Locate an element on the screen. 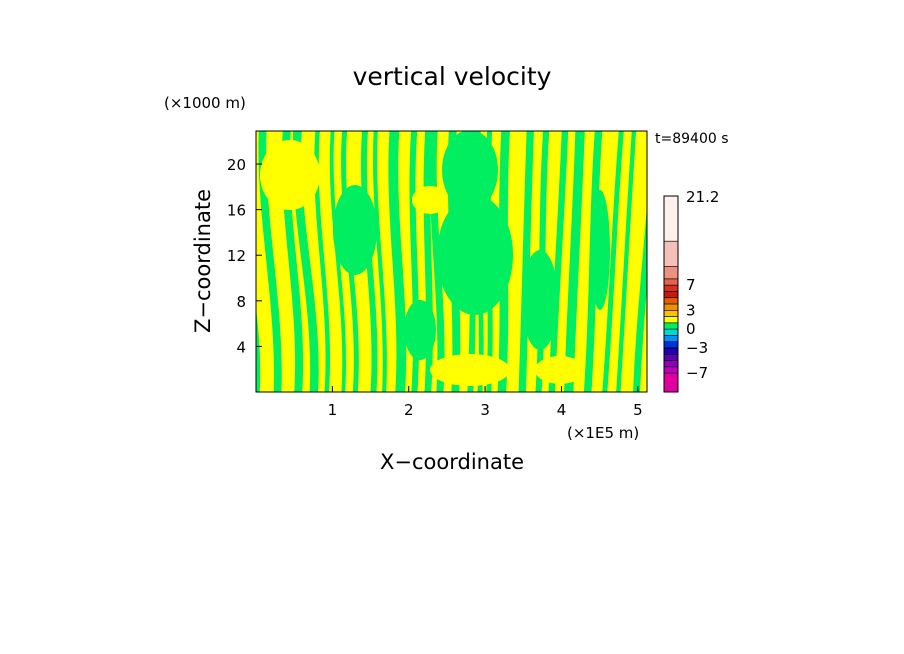 This screenshot has height=654, width=904. chart-title: vertical velocity is located at coordinates (452, 76).